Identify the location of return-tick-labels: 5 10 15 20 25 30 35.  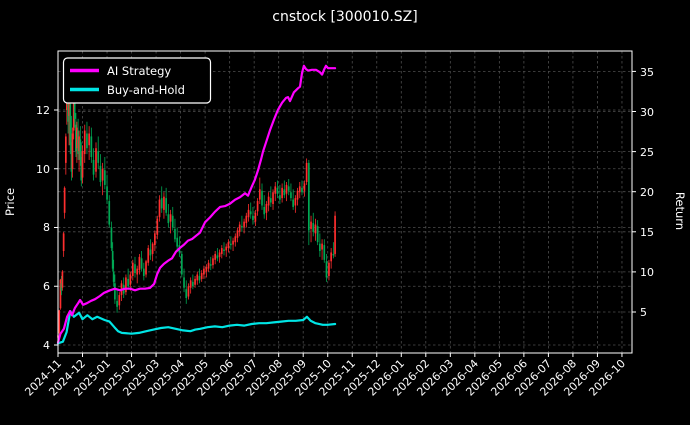
(647, 192).